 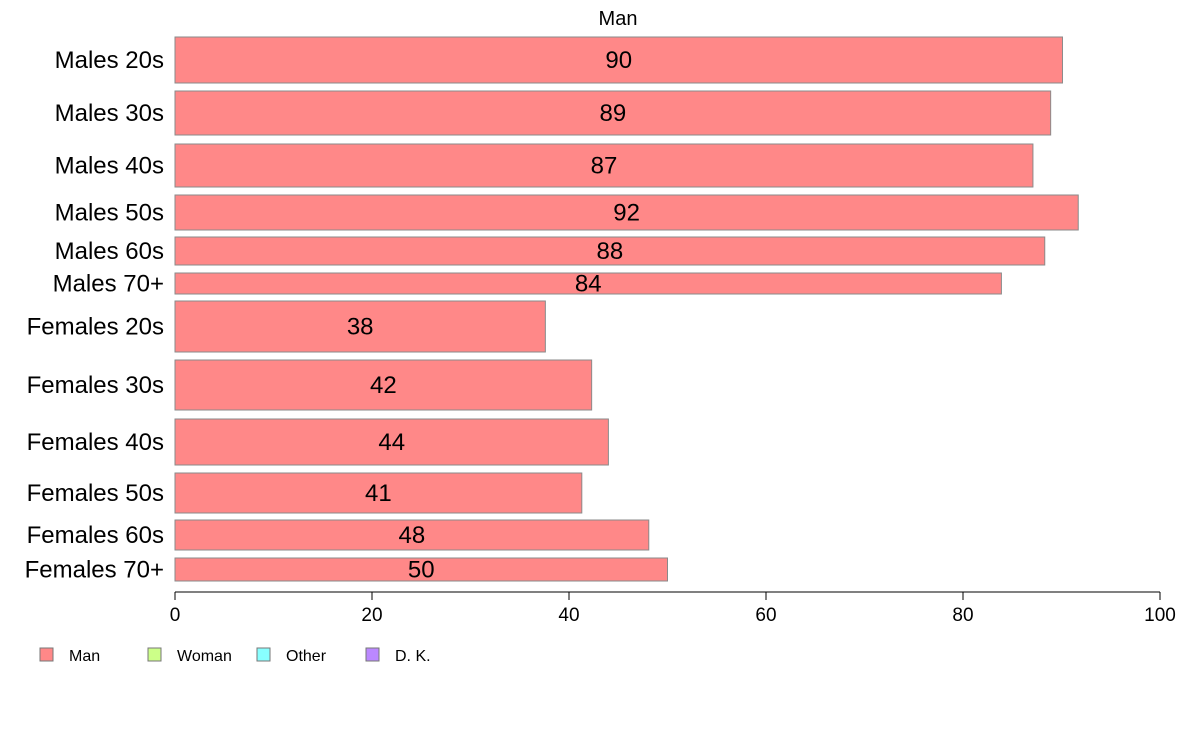 I want to click on legend-label: D. K., so click(x=413, y=656).